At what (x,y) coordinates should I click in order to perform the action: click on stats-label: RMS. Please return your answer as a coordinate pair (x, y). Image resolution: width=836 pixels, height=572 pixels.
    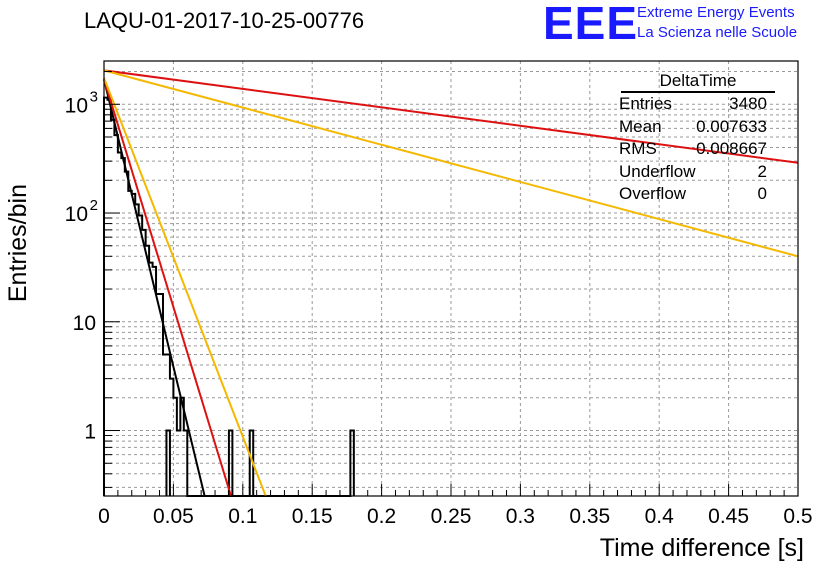
    Looking at the image, I should click on (638, 149).